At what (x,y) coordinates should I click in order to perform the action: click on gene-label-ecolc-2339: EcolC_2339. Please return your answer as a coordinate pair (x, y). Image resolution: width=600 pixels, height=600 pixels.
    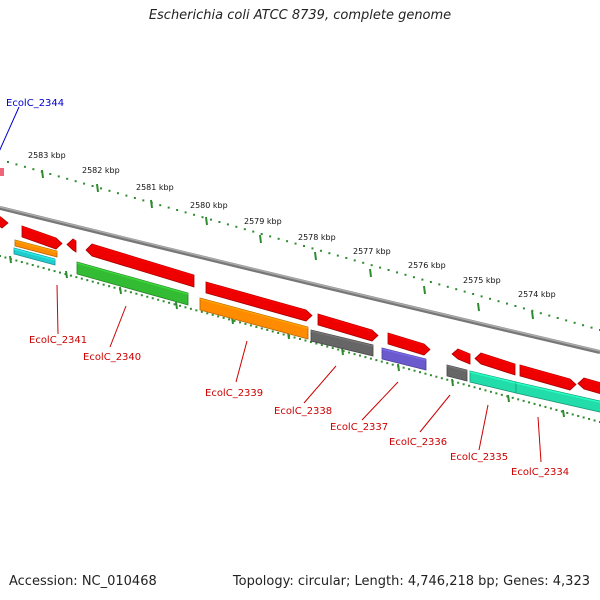
    Looking at the image, I should click on (234, 393).